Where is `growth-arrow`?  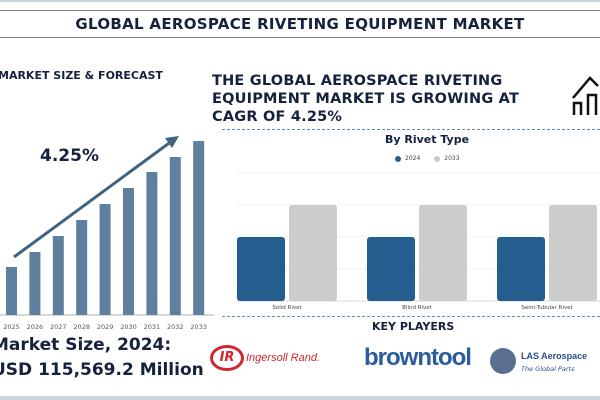
growth-arrow is located at coordinates (93, 199).